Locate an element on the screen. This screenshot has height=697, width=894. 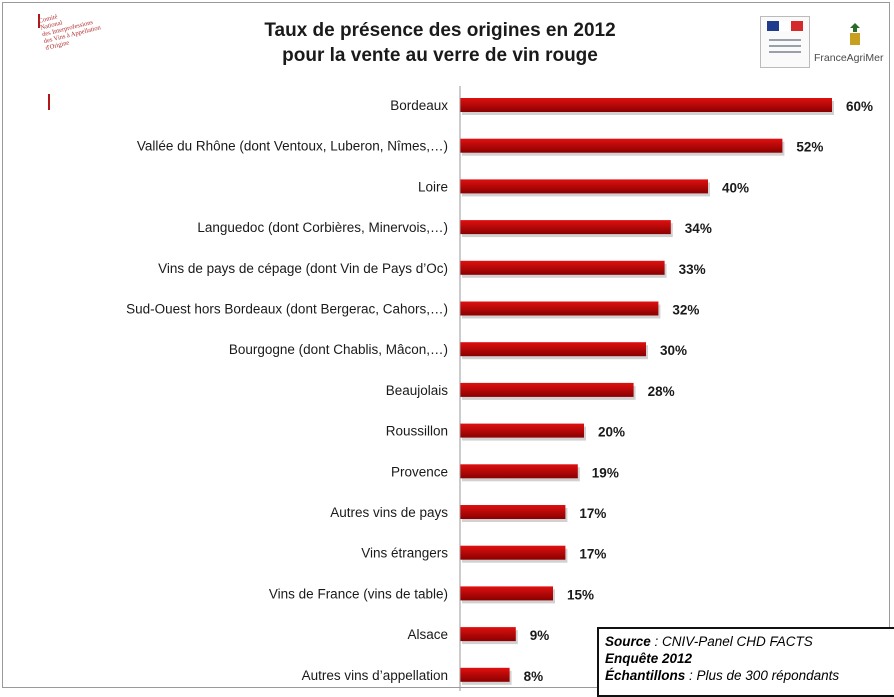
logo-mark-top is located at coordinates (39, 21).